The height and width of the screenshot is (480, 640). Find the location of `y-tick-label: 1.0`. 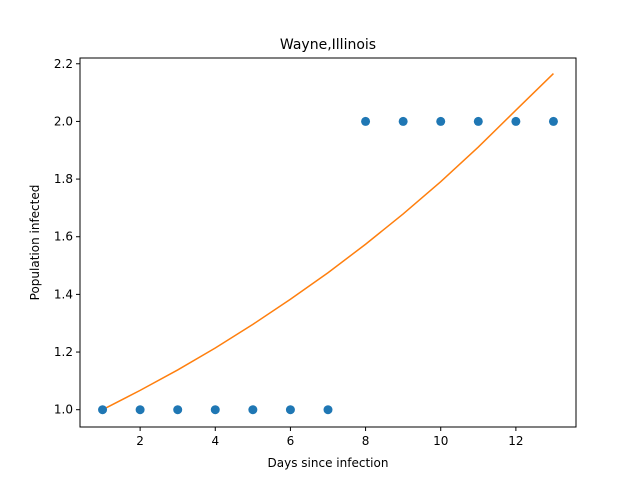

y-tick-label: 1.0 is located at coordinates (63, 410).